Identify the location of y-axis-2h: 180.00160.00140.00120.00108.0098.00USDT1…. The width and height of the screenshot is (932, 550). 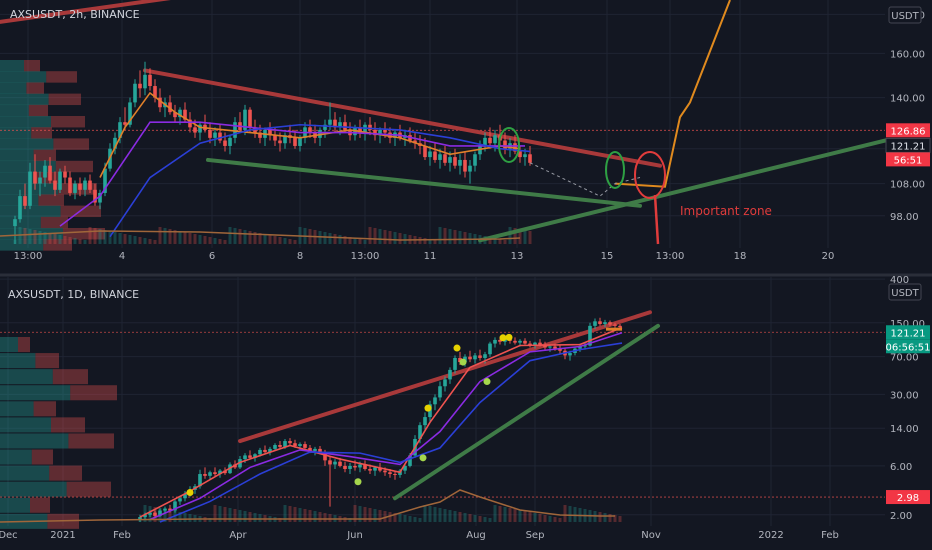
(908, 114).